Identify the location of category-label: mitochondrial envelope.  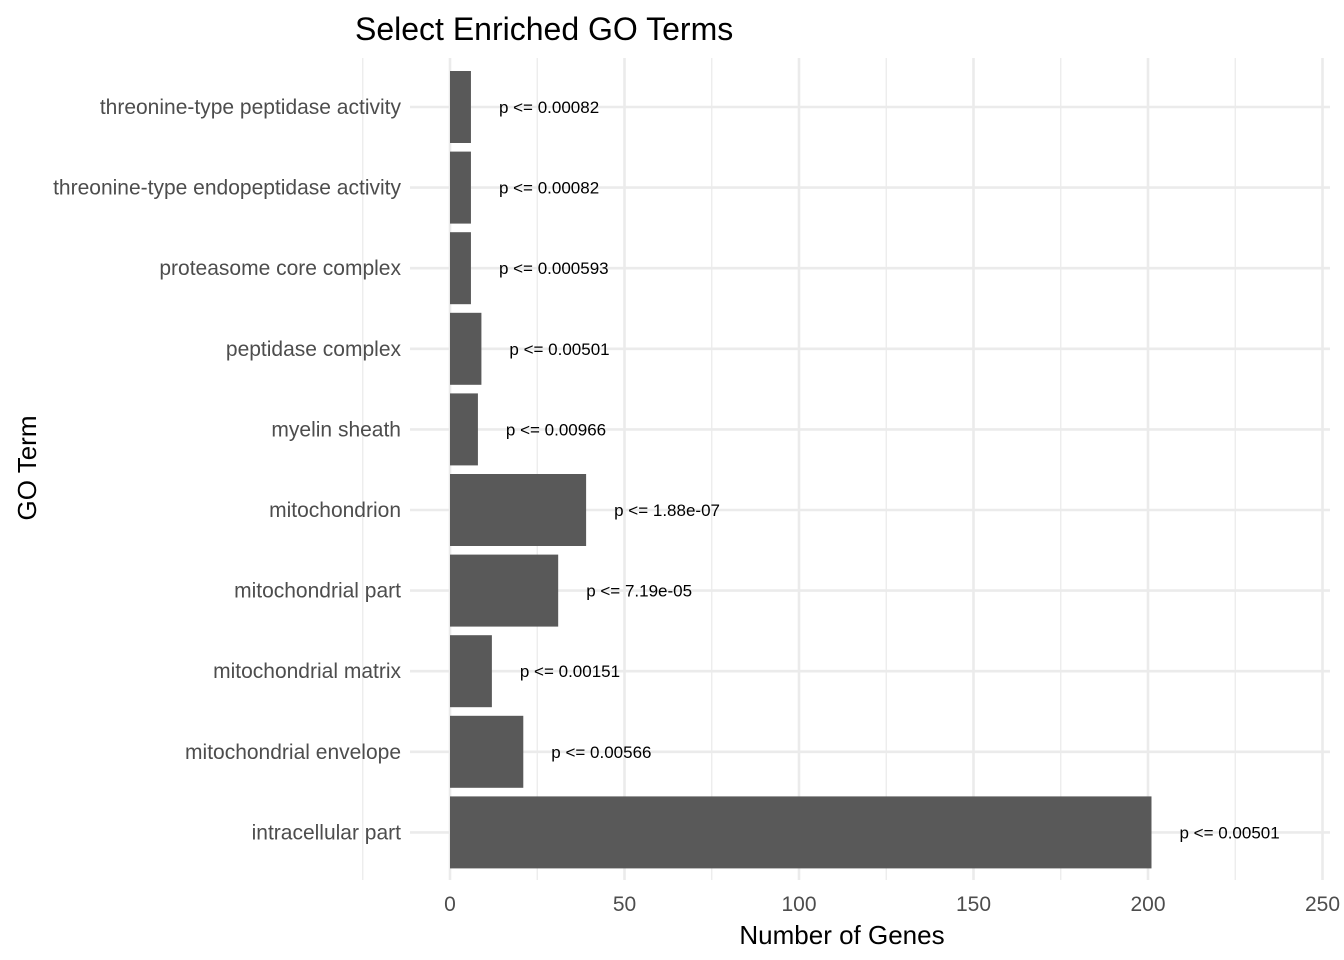
(293, 752).